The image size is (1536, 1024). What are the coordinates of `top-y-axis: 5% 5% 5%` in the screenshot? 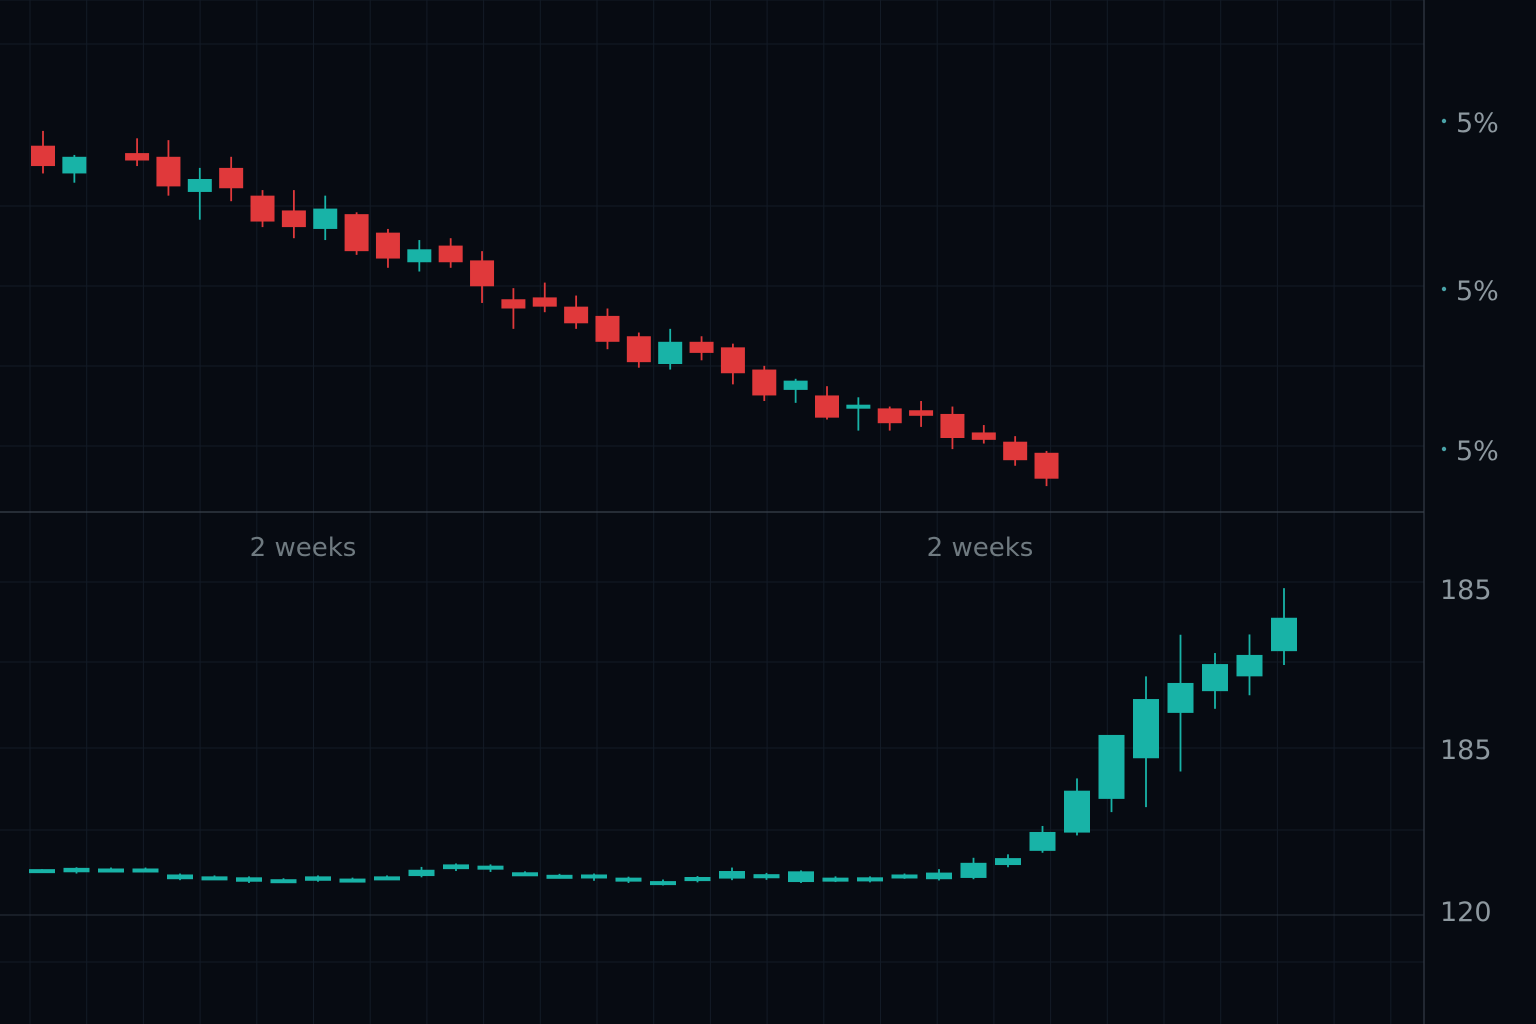 It's located at (1470, 287).